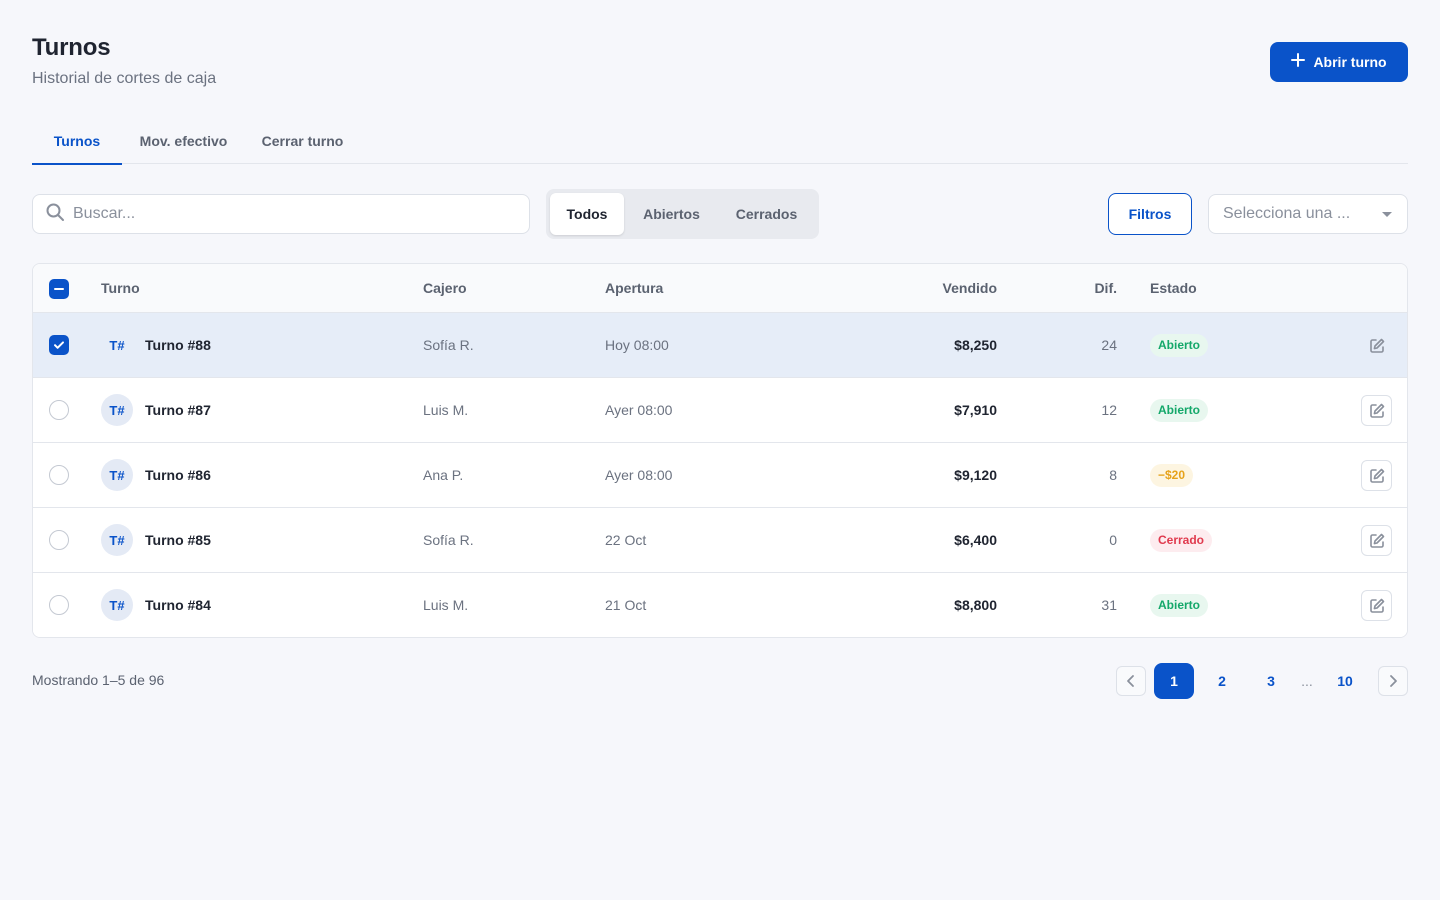 The image size is (1440, 900). What do you see at coordinates (178, 345) in the screenshot?
I see `shift-name: Turno #88` at bounding box center [178, 345].